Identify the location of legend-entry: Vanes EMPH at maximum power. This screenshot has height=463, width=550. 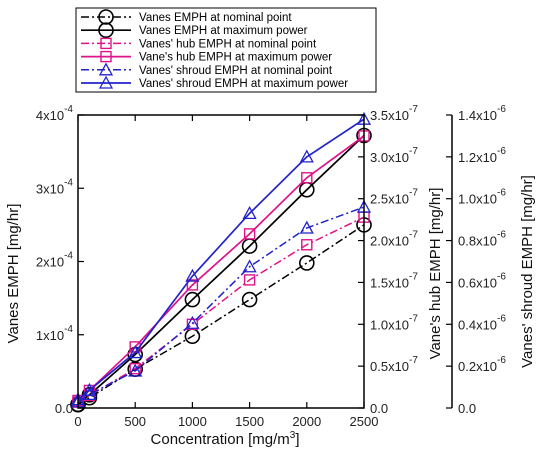
(223, 31).